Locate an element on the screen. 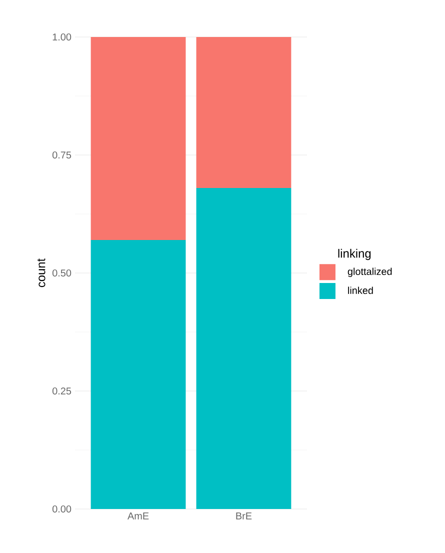  x-tick-label: AmE is located at coordinates (138, 516).